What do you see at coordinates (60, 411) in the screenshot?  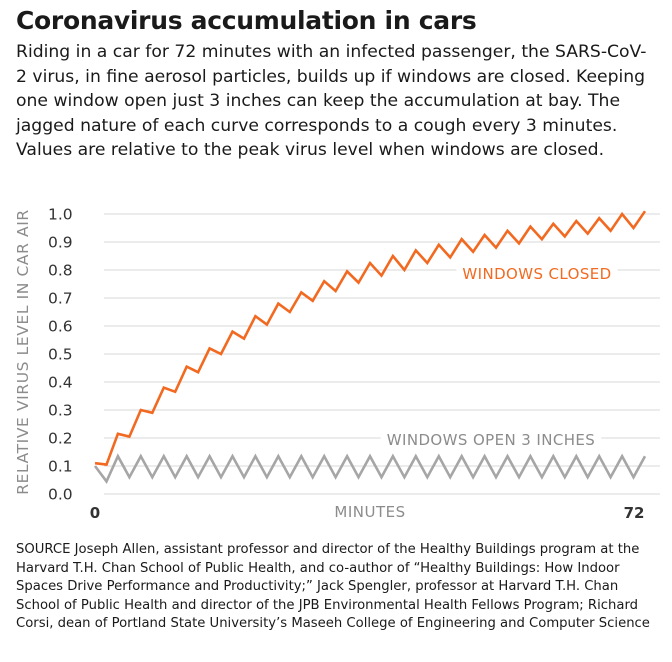 I see `y-tick-label: 0.3` at bounding box center [60, 411].